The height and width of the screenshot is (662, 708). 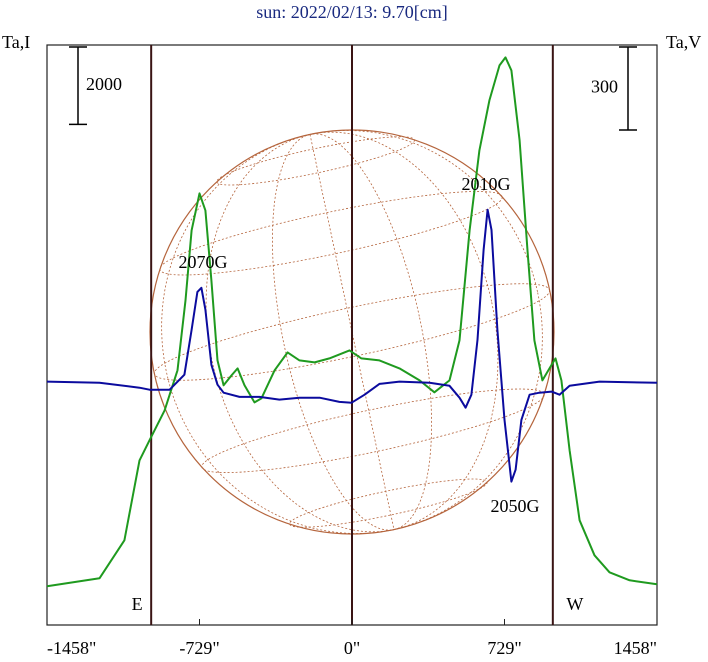 What do you see at coordinates (486, 184) in the screenshot?
I see `annotation: 2010G` at bounding box center [486, 184].